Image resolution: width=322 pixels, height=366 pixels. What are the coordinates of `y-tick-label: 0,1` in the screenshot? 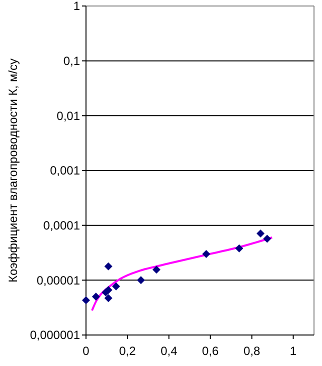 It's located at (71, 61).